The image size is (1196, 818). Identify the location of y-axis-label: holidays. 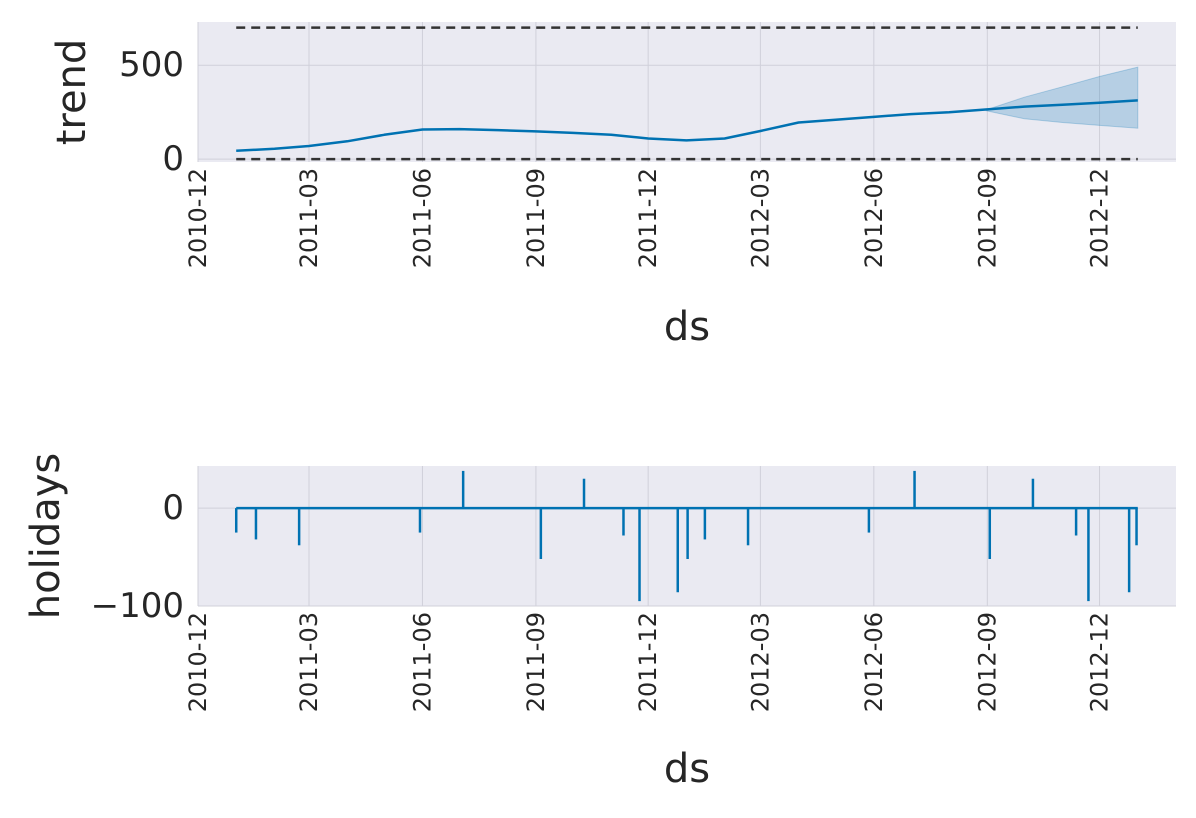
(46, 536).